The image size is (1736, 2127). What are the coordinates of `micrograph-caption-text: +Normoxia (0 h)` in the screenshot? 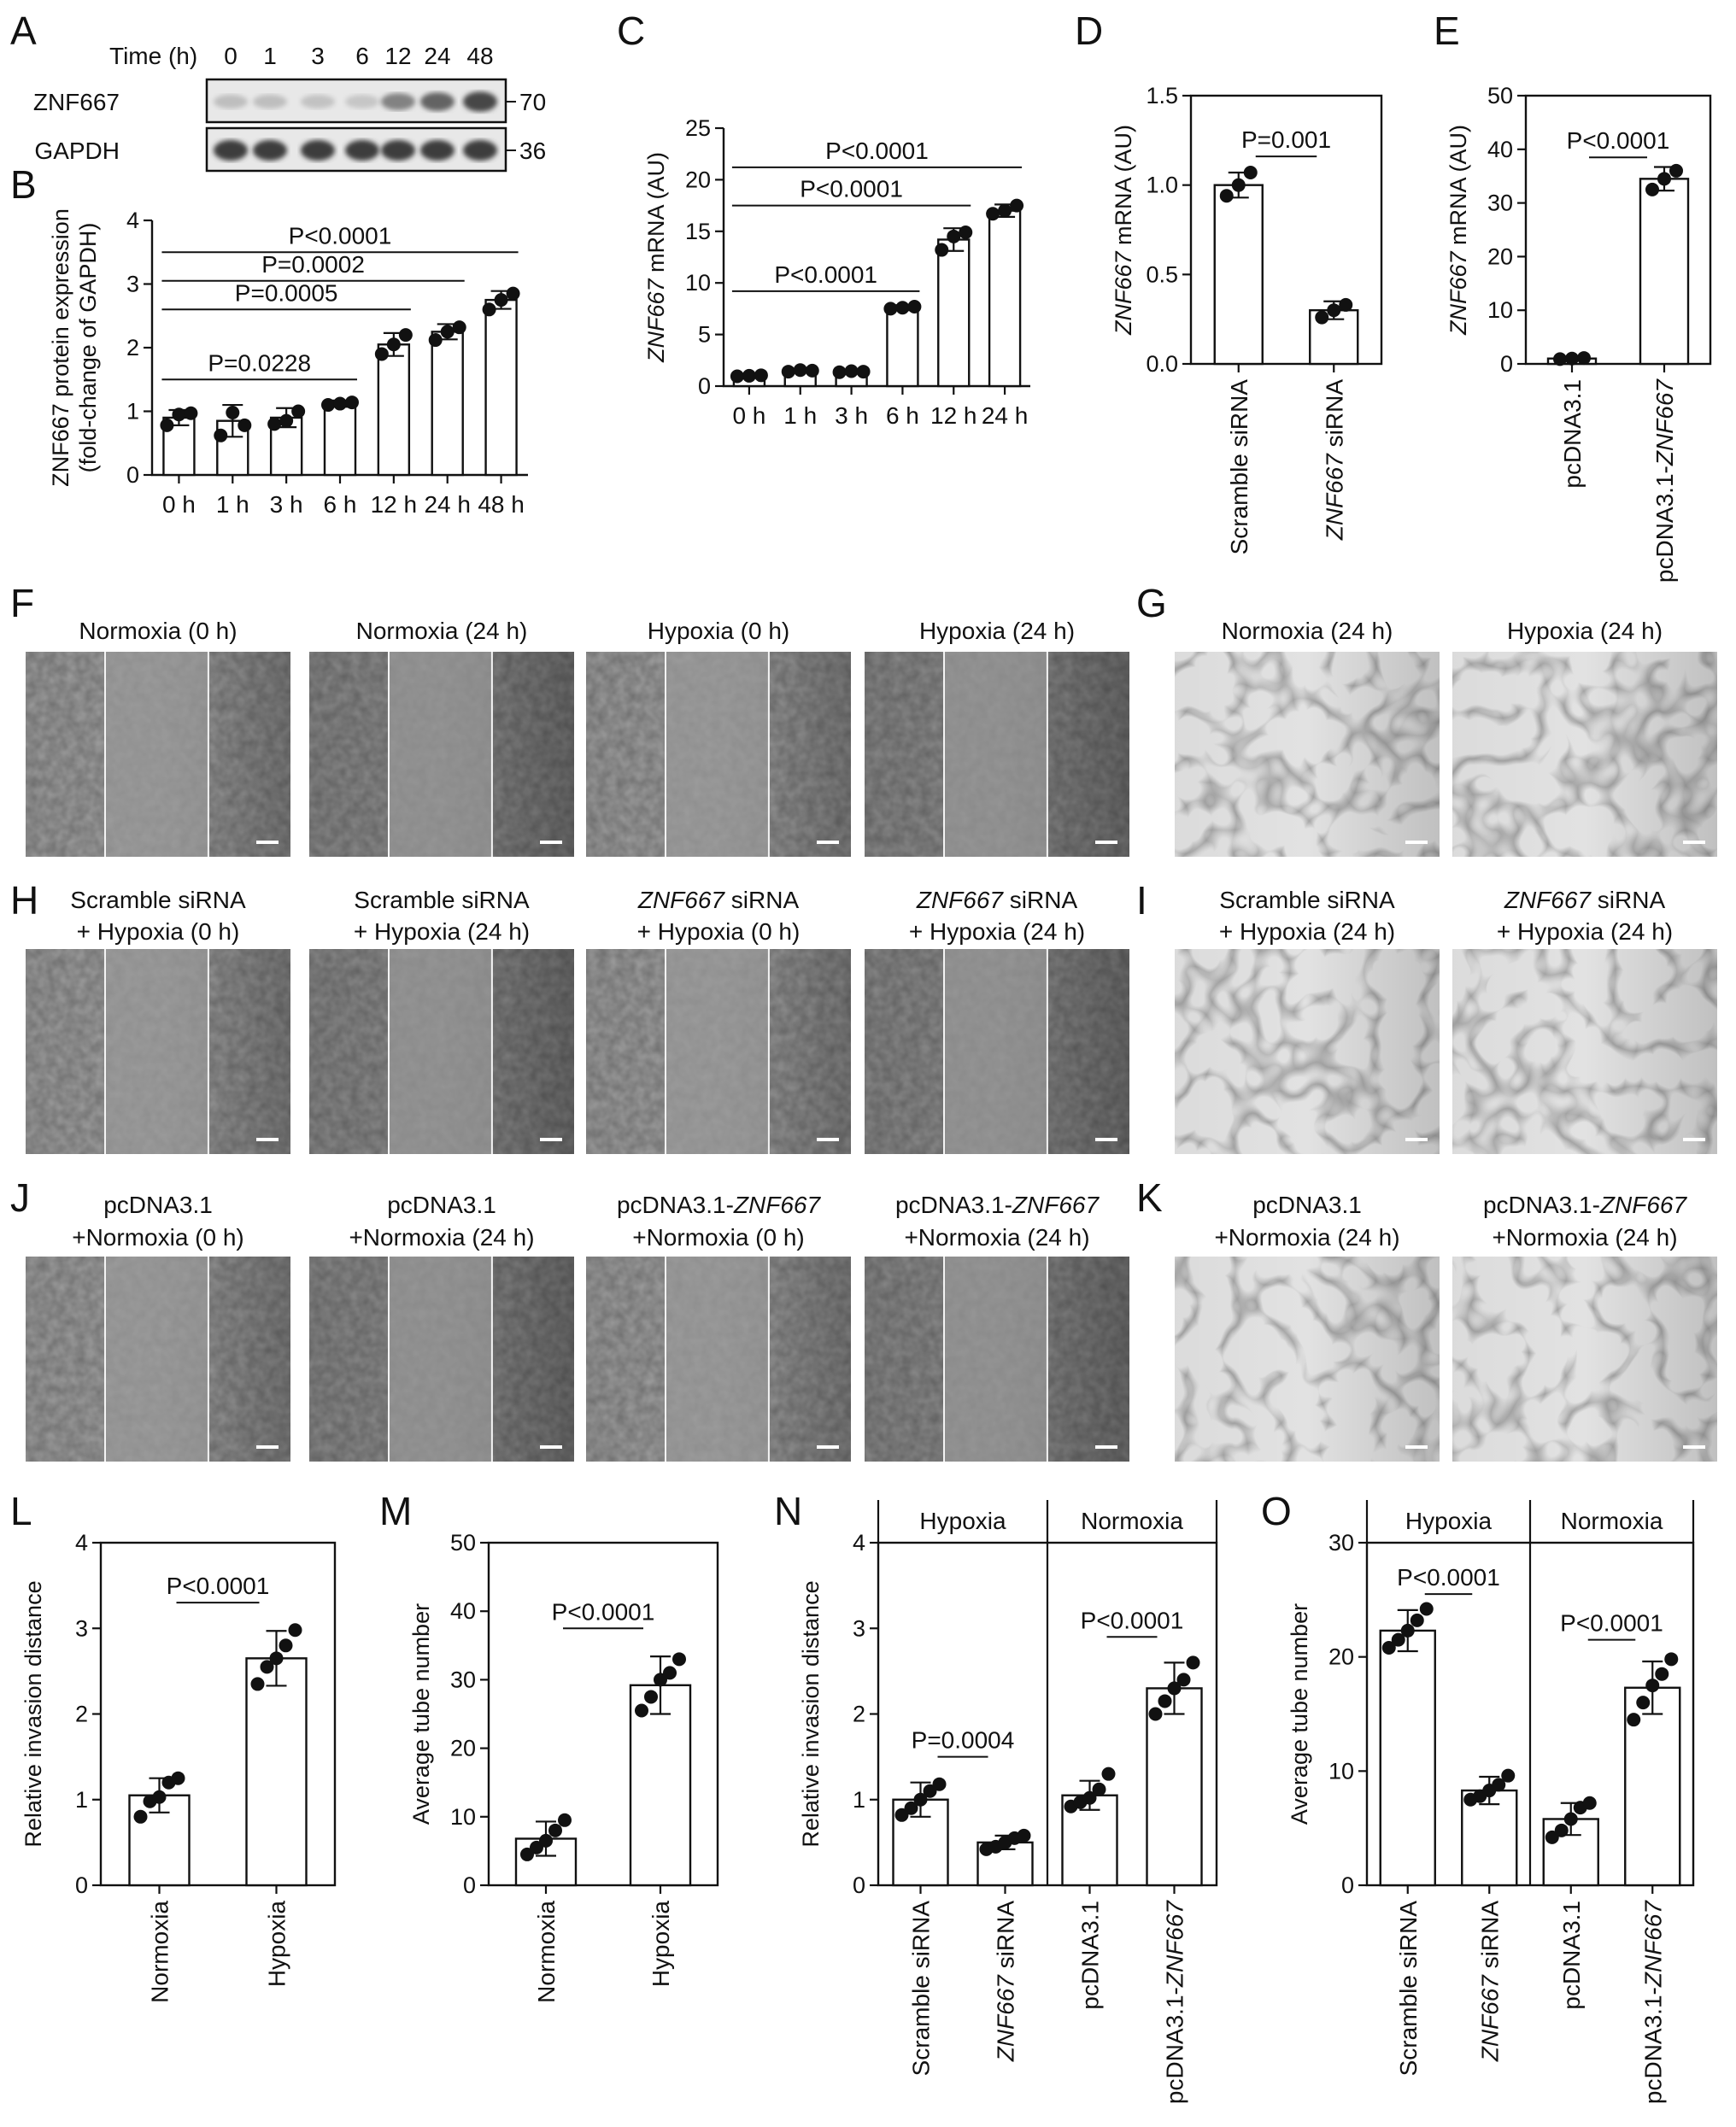 It's located at (719, 1237).